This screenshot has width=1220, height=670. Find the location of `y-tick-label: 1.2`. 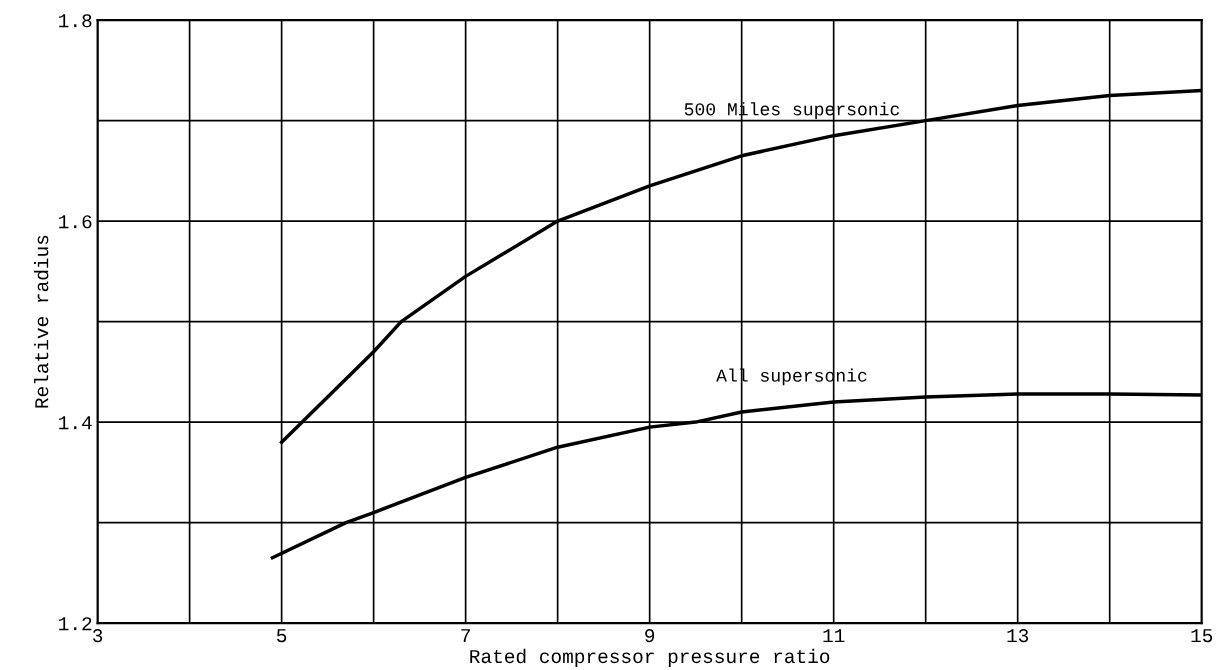

y-tick-label: 1.2 is located at coordinates (75, 624).